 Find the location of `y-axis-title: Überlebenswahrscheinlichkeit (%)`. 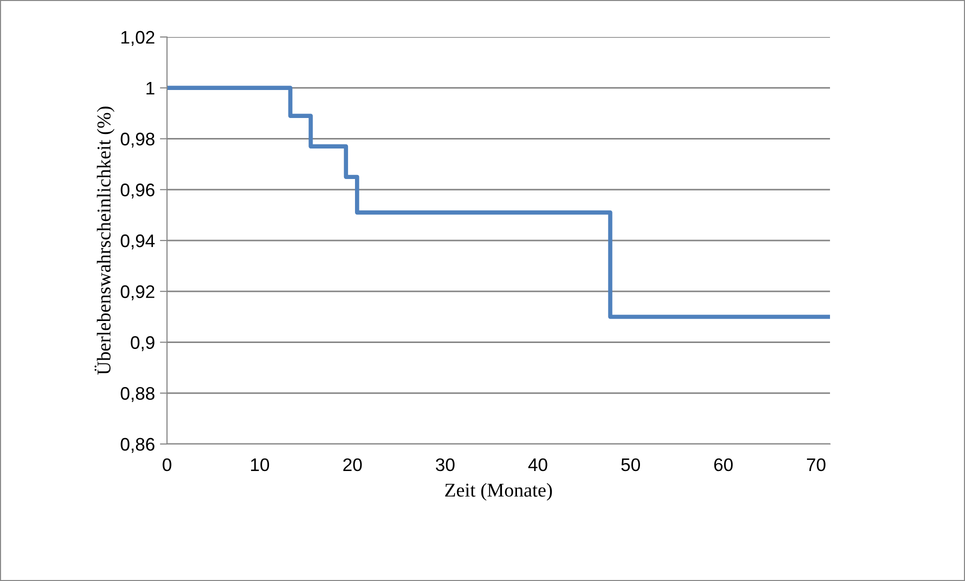

y-axis-title: Überlebenswahrscheinlichkeit (%) is located at coordinates (104, 240).